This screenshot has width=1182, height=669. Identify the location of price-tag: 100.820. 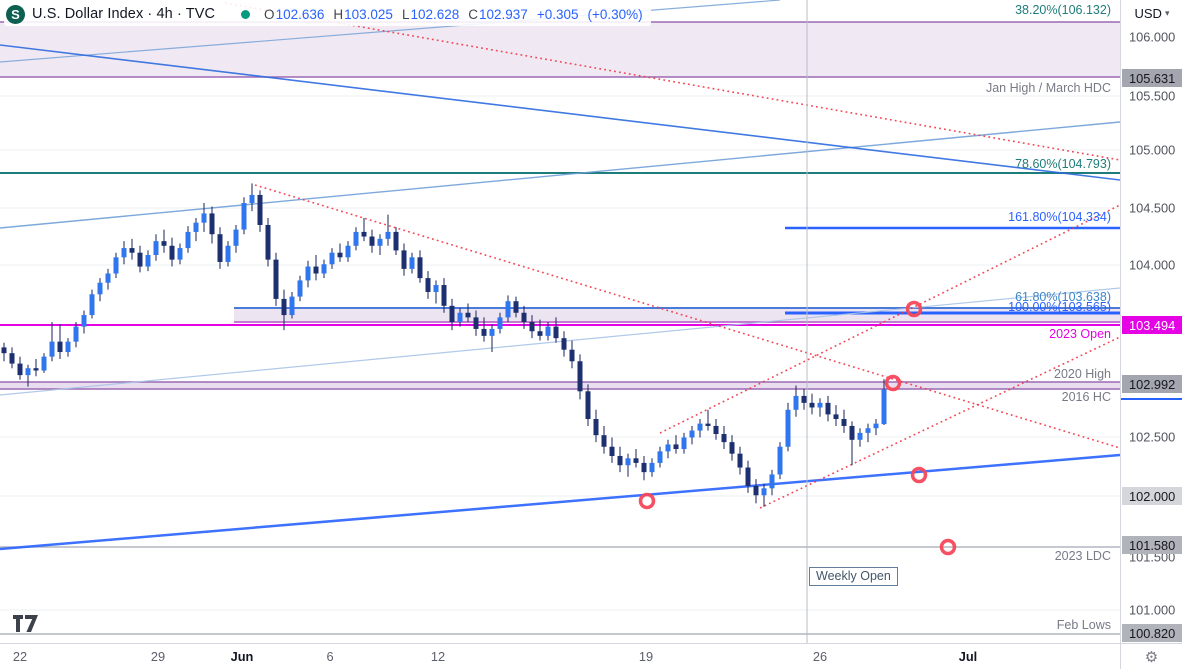
(1152, 633).